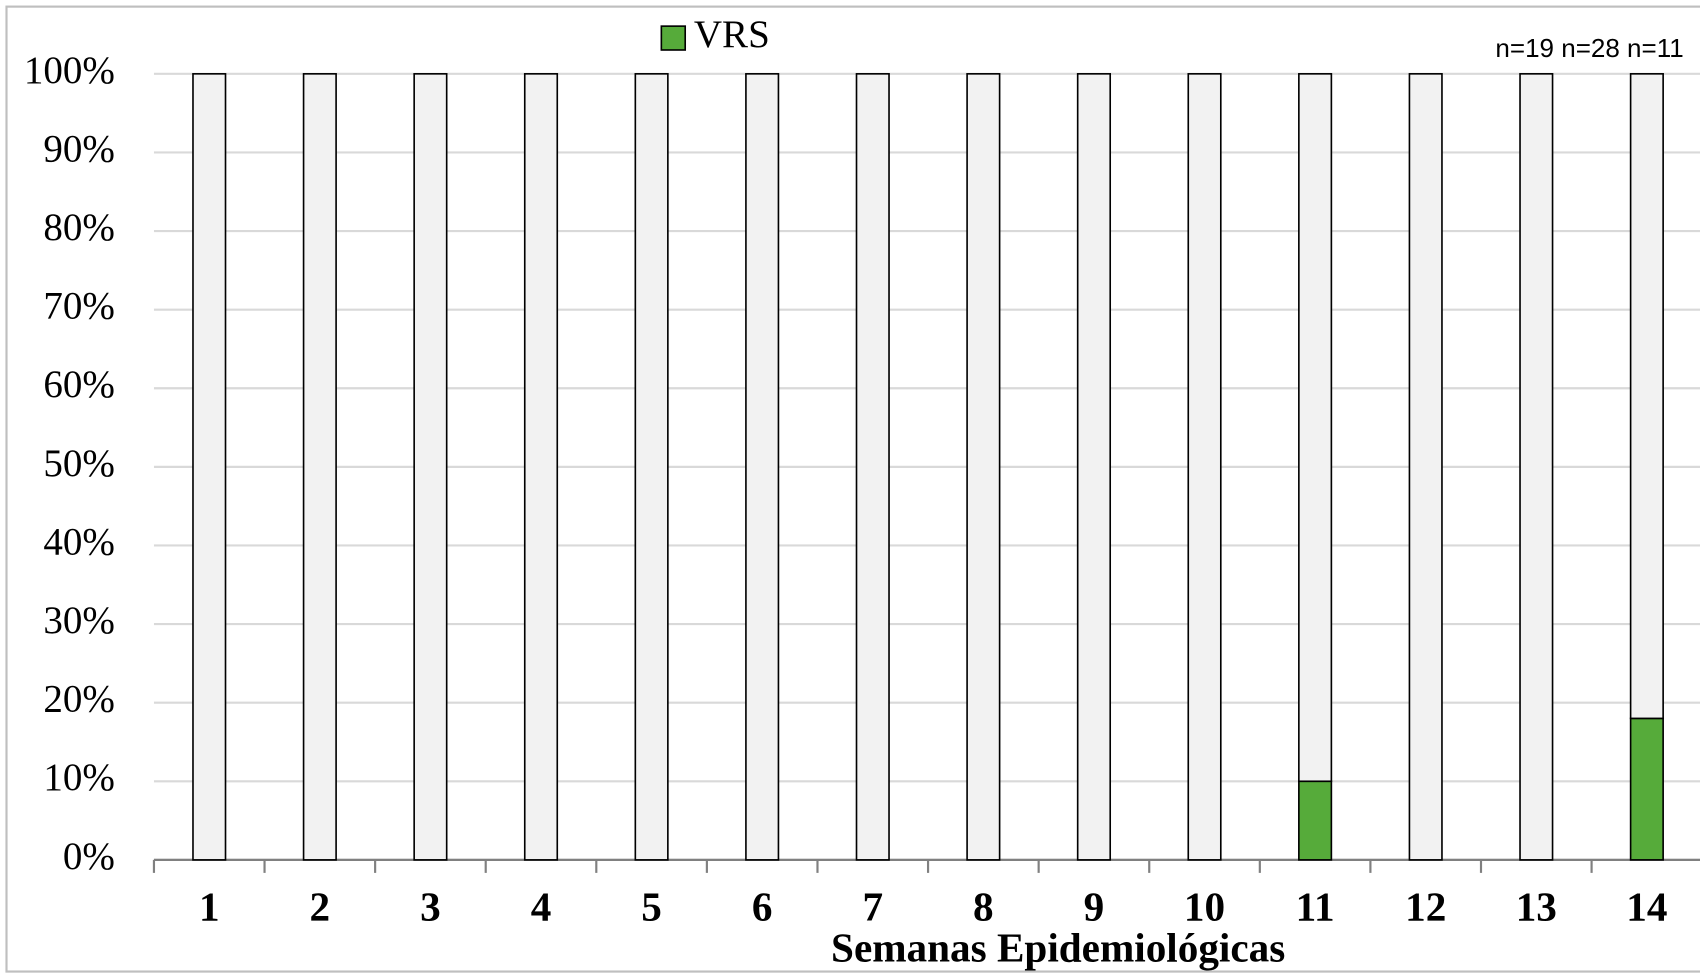  I want to click on x-tick-label: 13, so click(1536, 906).